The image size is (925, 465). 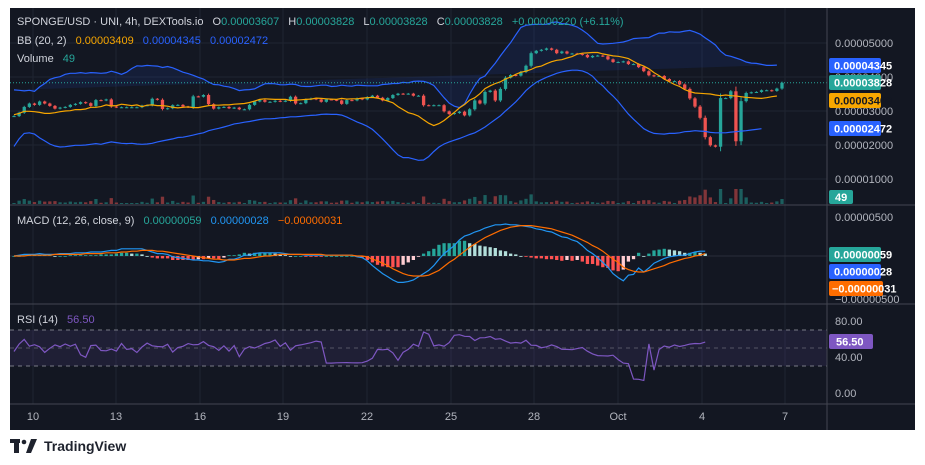 I want to click on volume-legend: Volume 49, so click(x=46, y=59).